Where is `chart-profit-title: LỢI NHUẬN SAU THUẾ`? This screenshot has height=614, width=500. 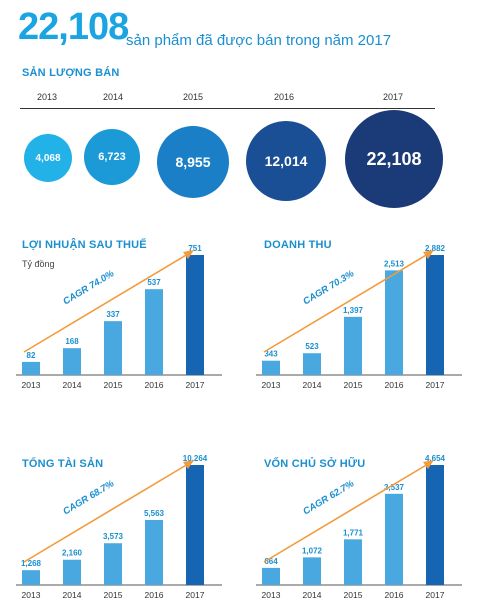
chart-profit-title: LỢI NHUẬN SAU THUẾ is located at coordinates (84, 245).